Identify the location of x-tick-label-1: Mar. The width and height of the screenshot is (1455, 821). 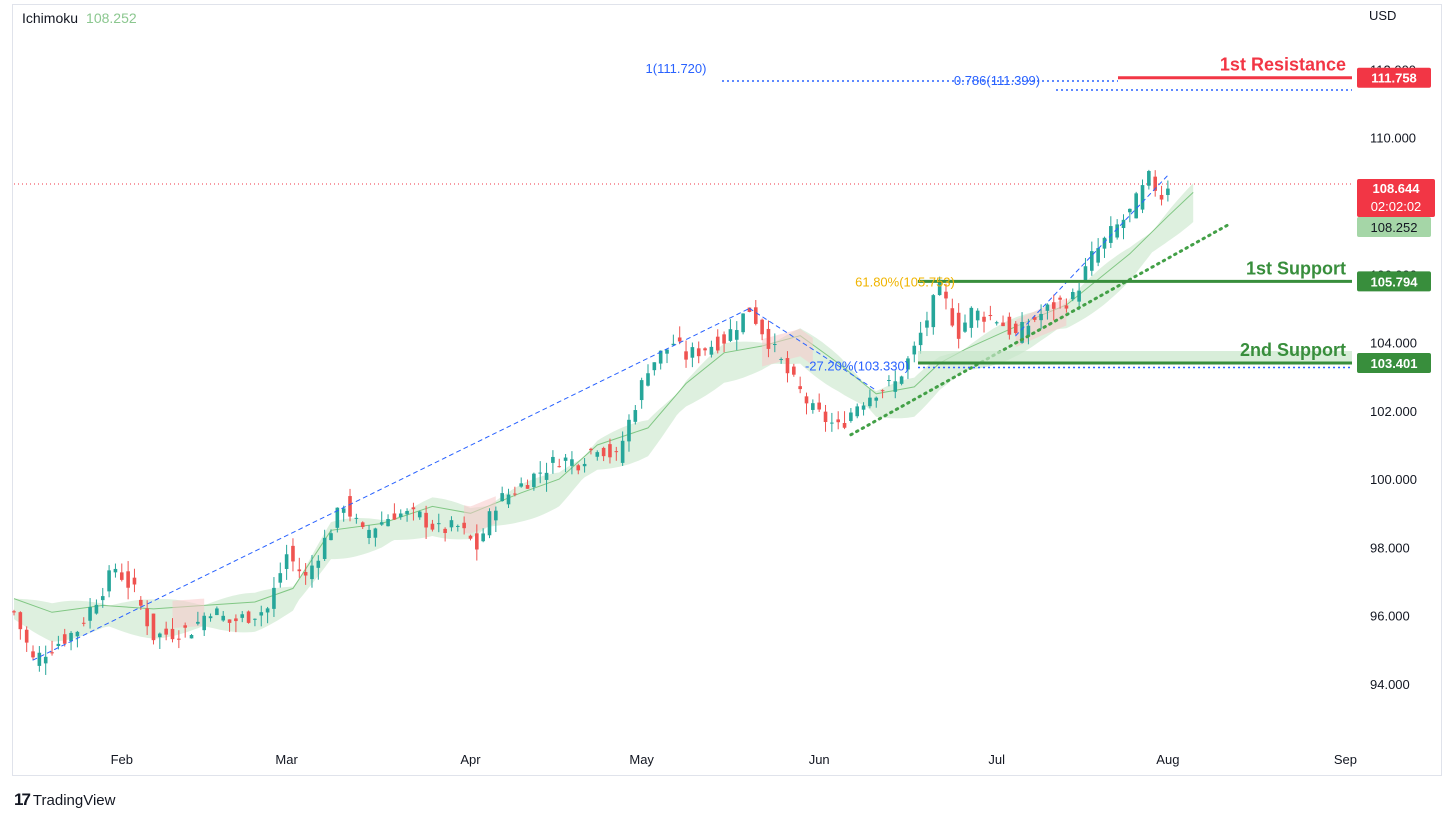
(286, 759).